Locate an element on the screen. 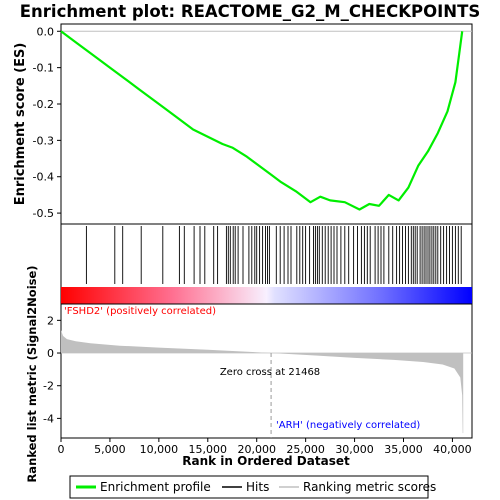 This screenshot has height=500, width=500. metric-y-ticks: 2 0 -2 -4 is located at coordinates (52, 369).